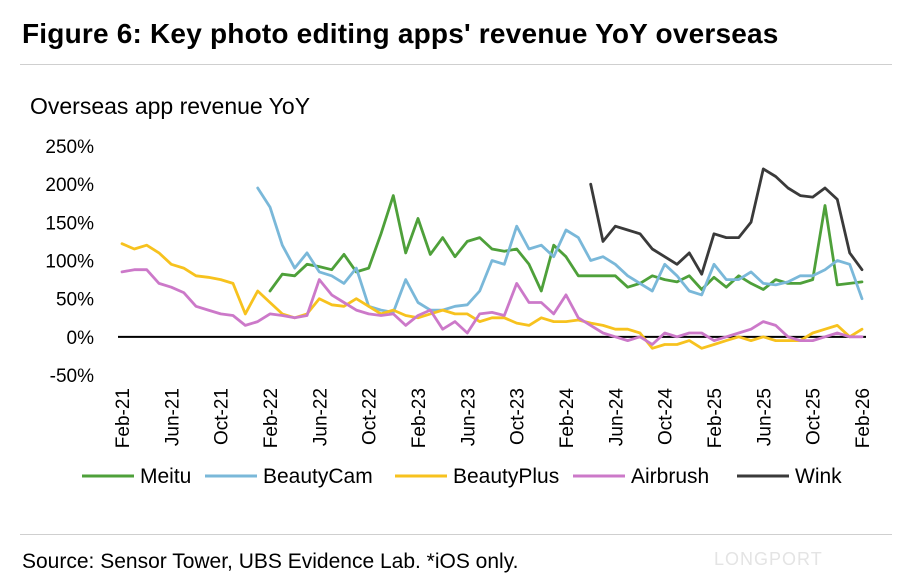  What do you see at coordinates (666, 416) in the screenshot?
I see `x-tick-label: Oct-24` at bounding box center [666, 416].